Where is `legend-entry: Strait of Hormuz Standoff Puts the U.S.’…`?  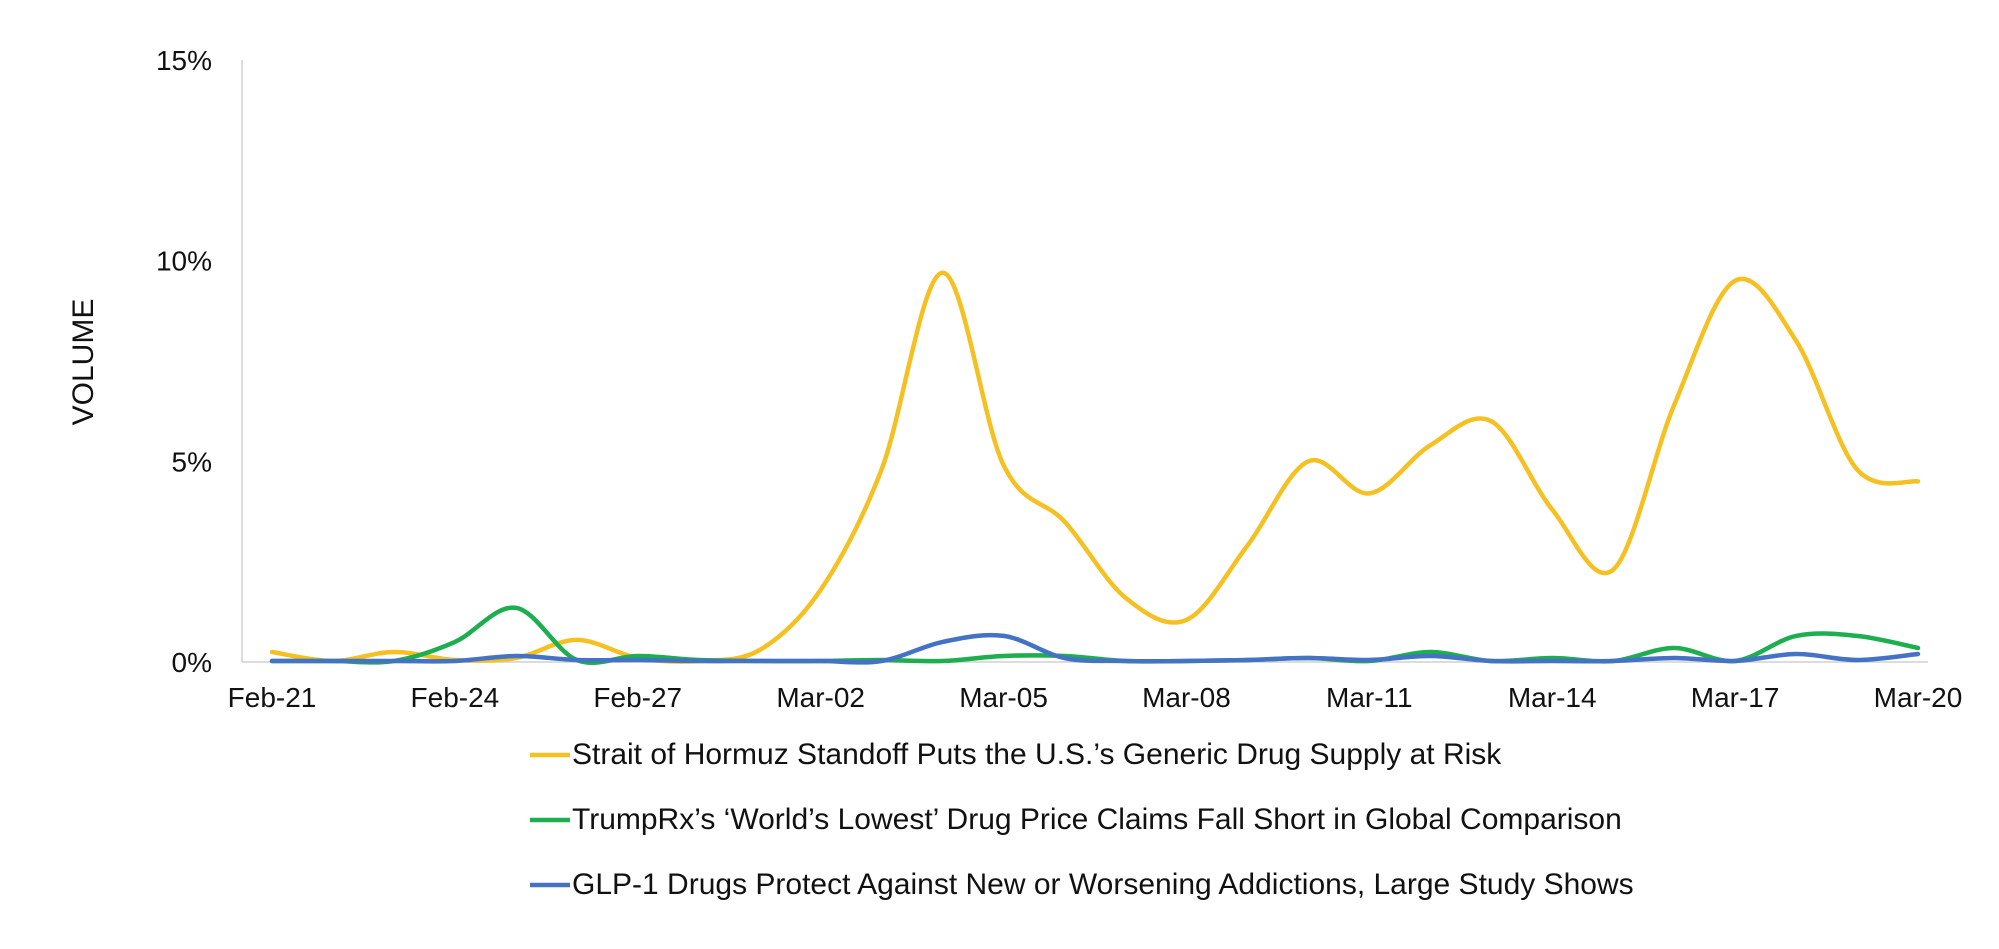
legend-entry: Strait of Hormuz Standoff Puts the U.S.’… is located at coordinates (1037, 754).